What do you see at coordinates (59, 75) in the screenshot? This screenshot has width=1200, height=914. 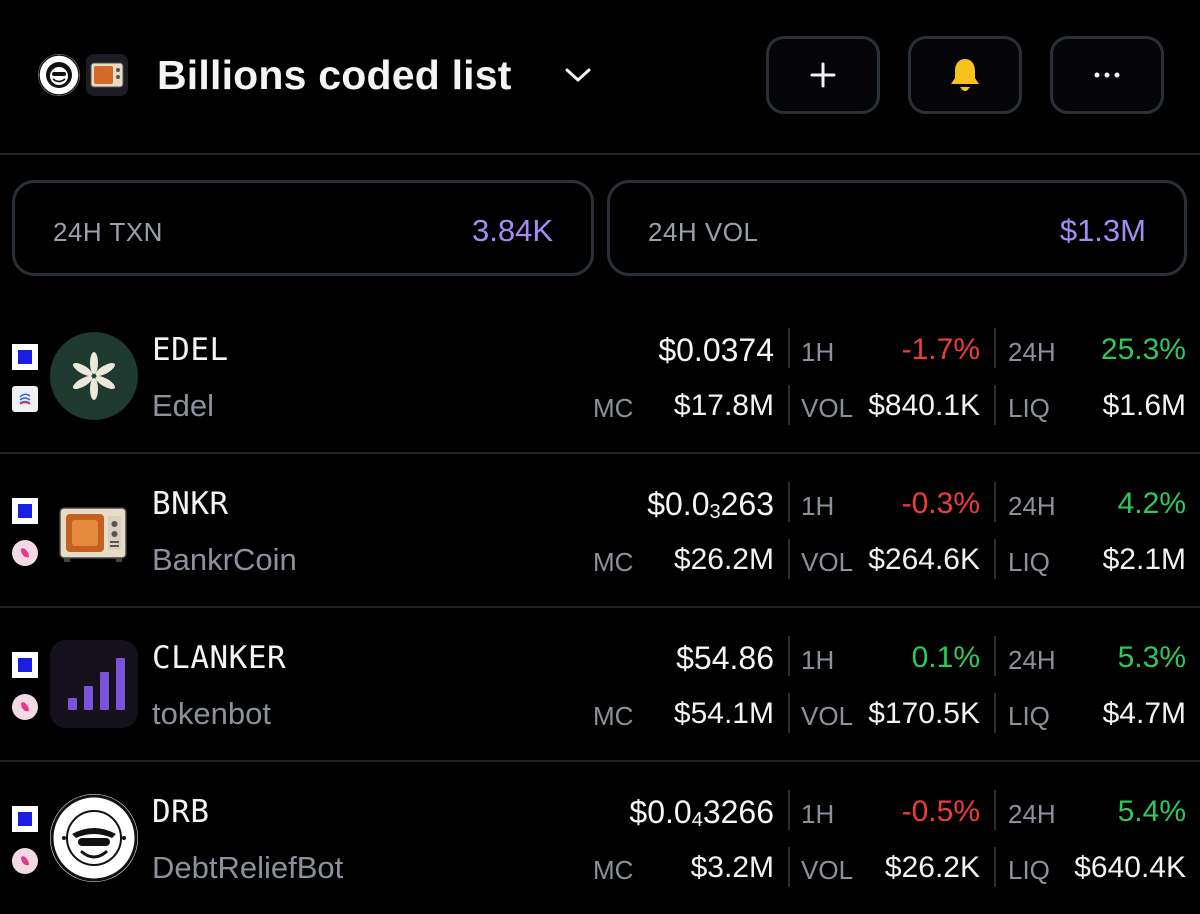 I see `drb-logo-icon` at bounding box center [59, 75].